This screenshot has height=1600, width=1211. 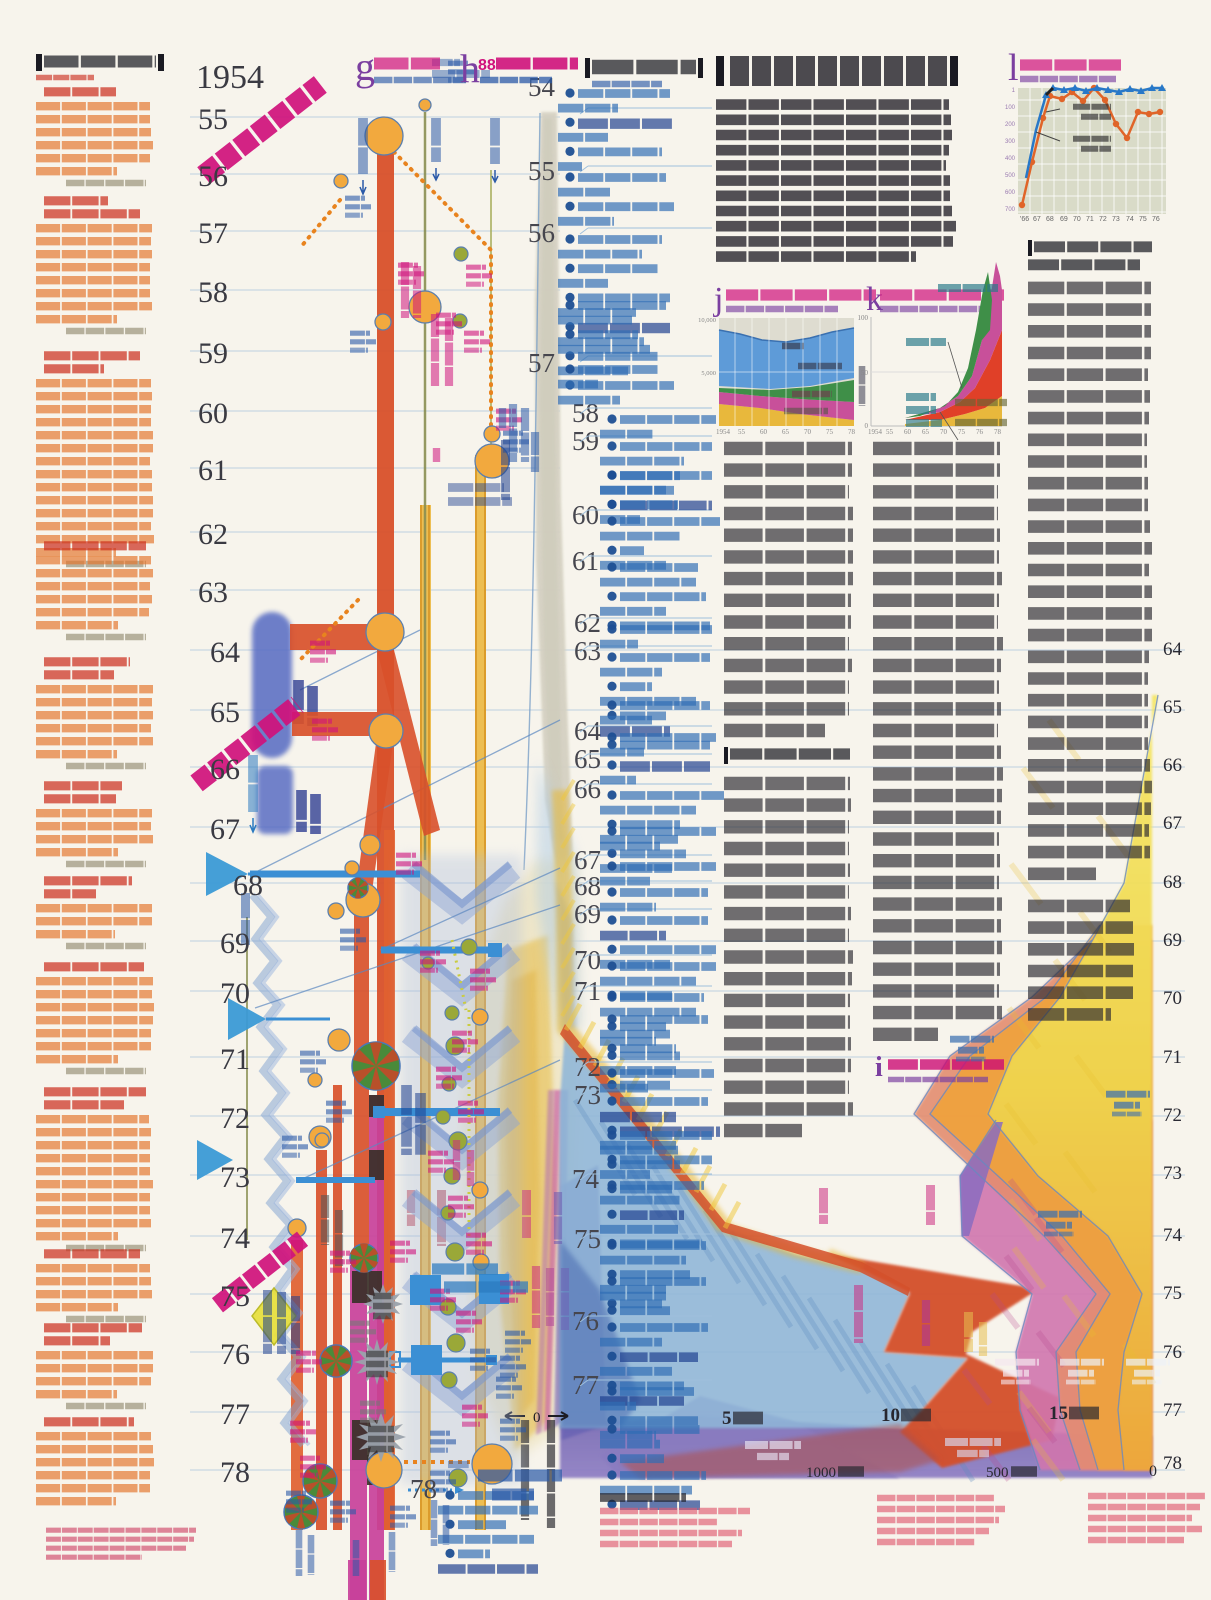 What do you see at coordinates (1014, 91) in the screenshot?
I see `svg-text: 1` at bounding box center [1014, 91].